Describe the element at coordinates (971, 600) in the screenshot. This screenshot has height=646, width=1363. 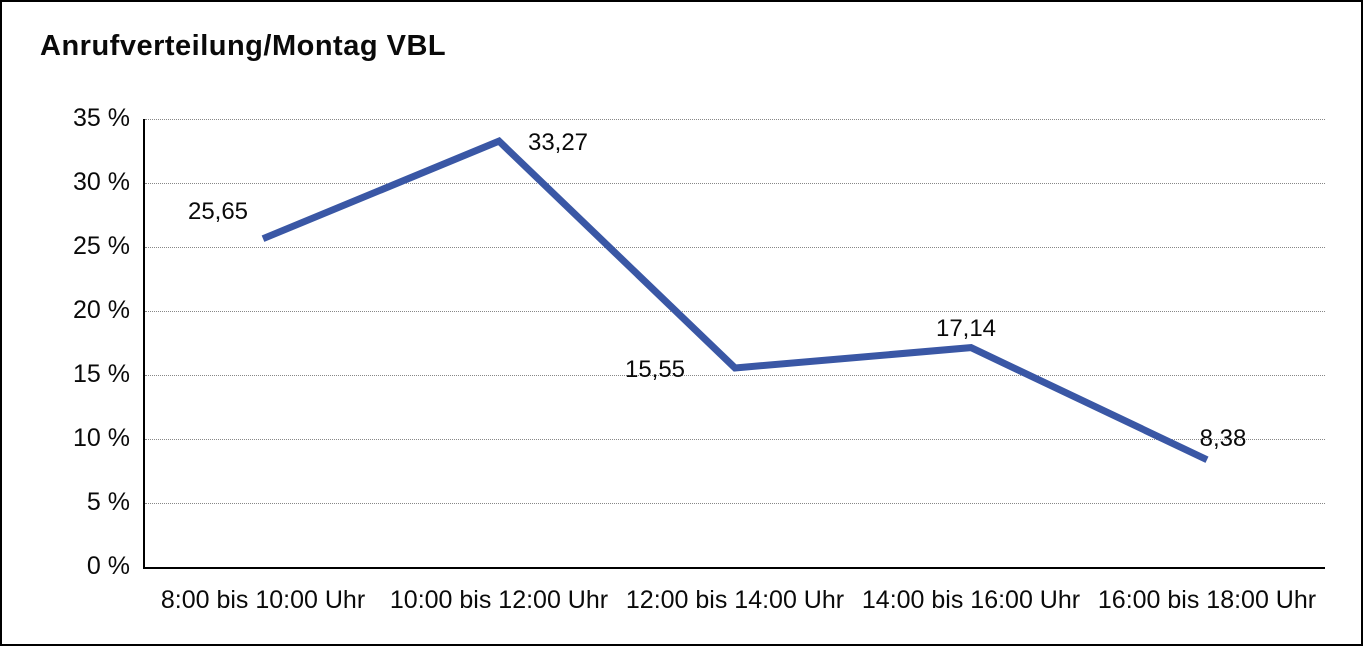
I see `x-axis-category-label: 14:00 bis 16:00 Uhr` at that location.